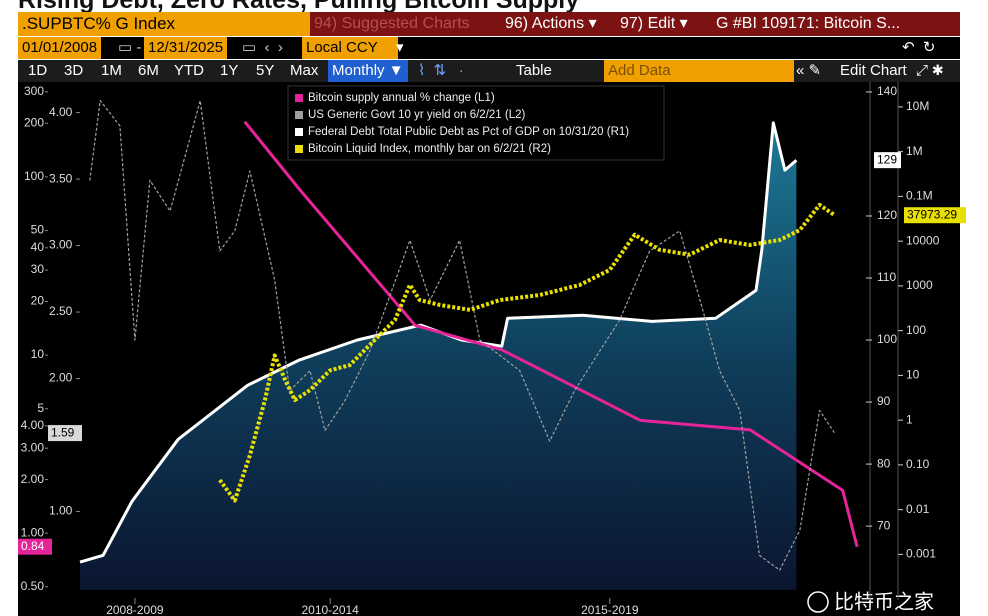 This screenshot has height=616, width=988. Describe the element at coordinates (923, 240) in the screenshot. I see `y-tick-label: 10000` at that location.